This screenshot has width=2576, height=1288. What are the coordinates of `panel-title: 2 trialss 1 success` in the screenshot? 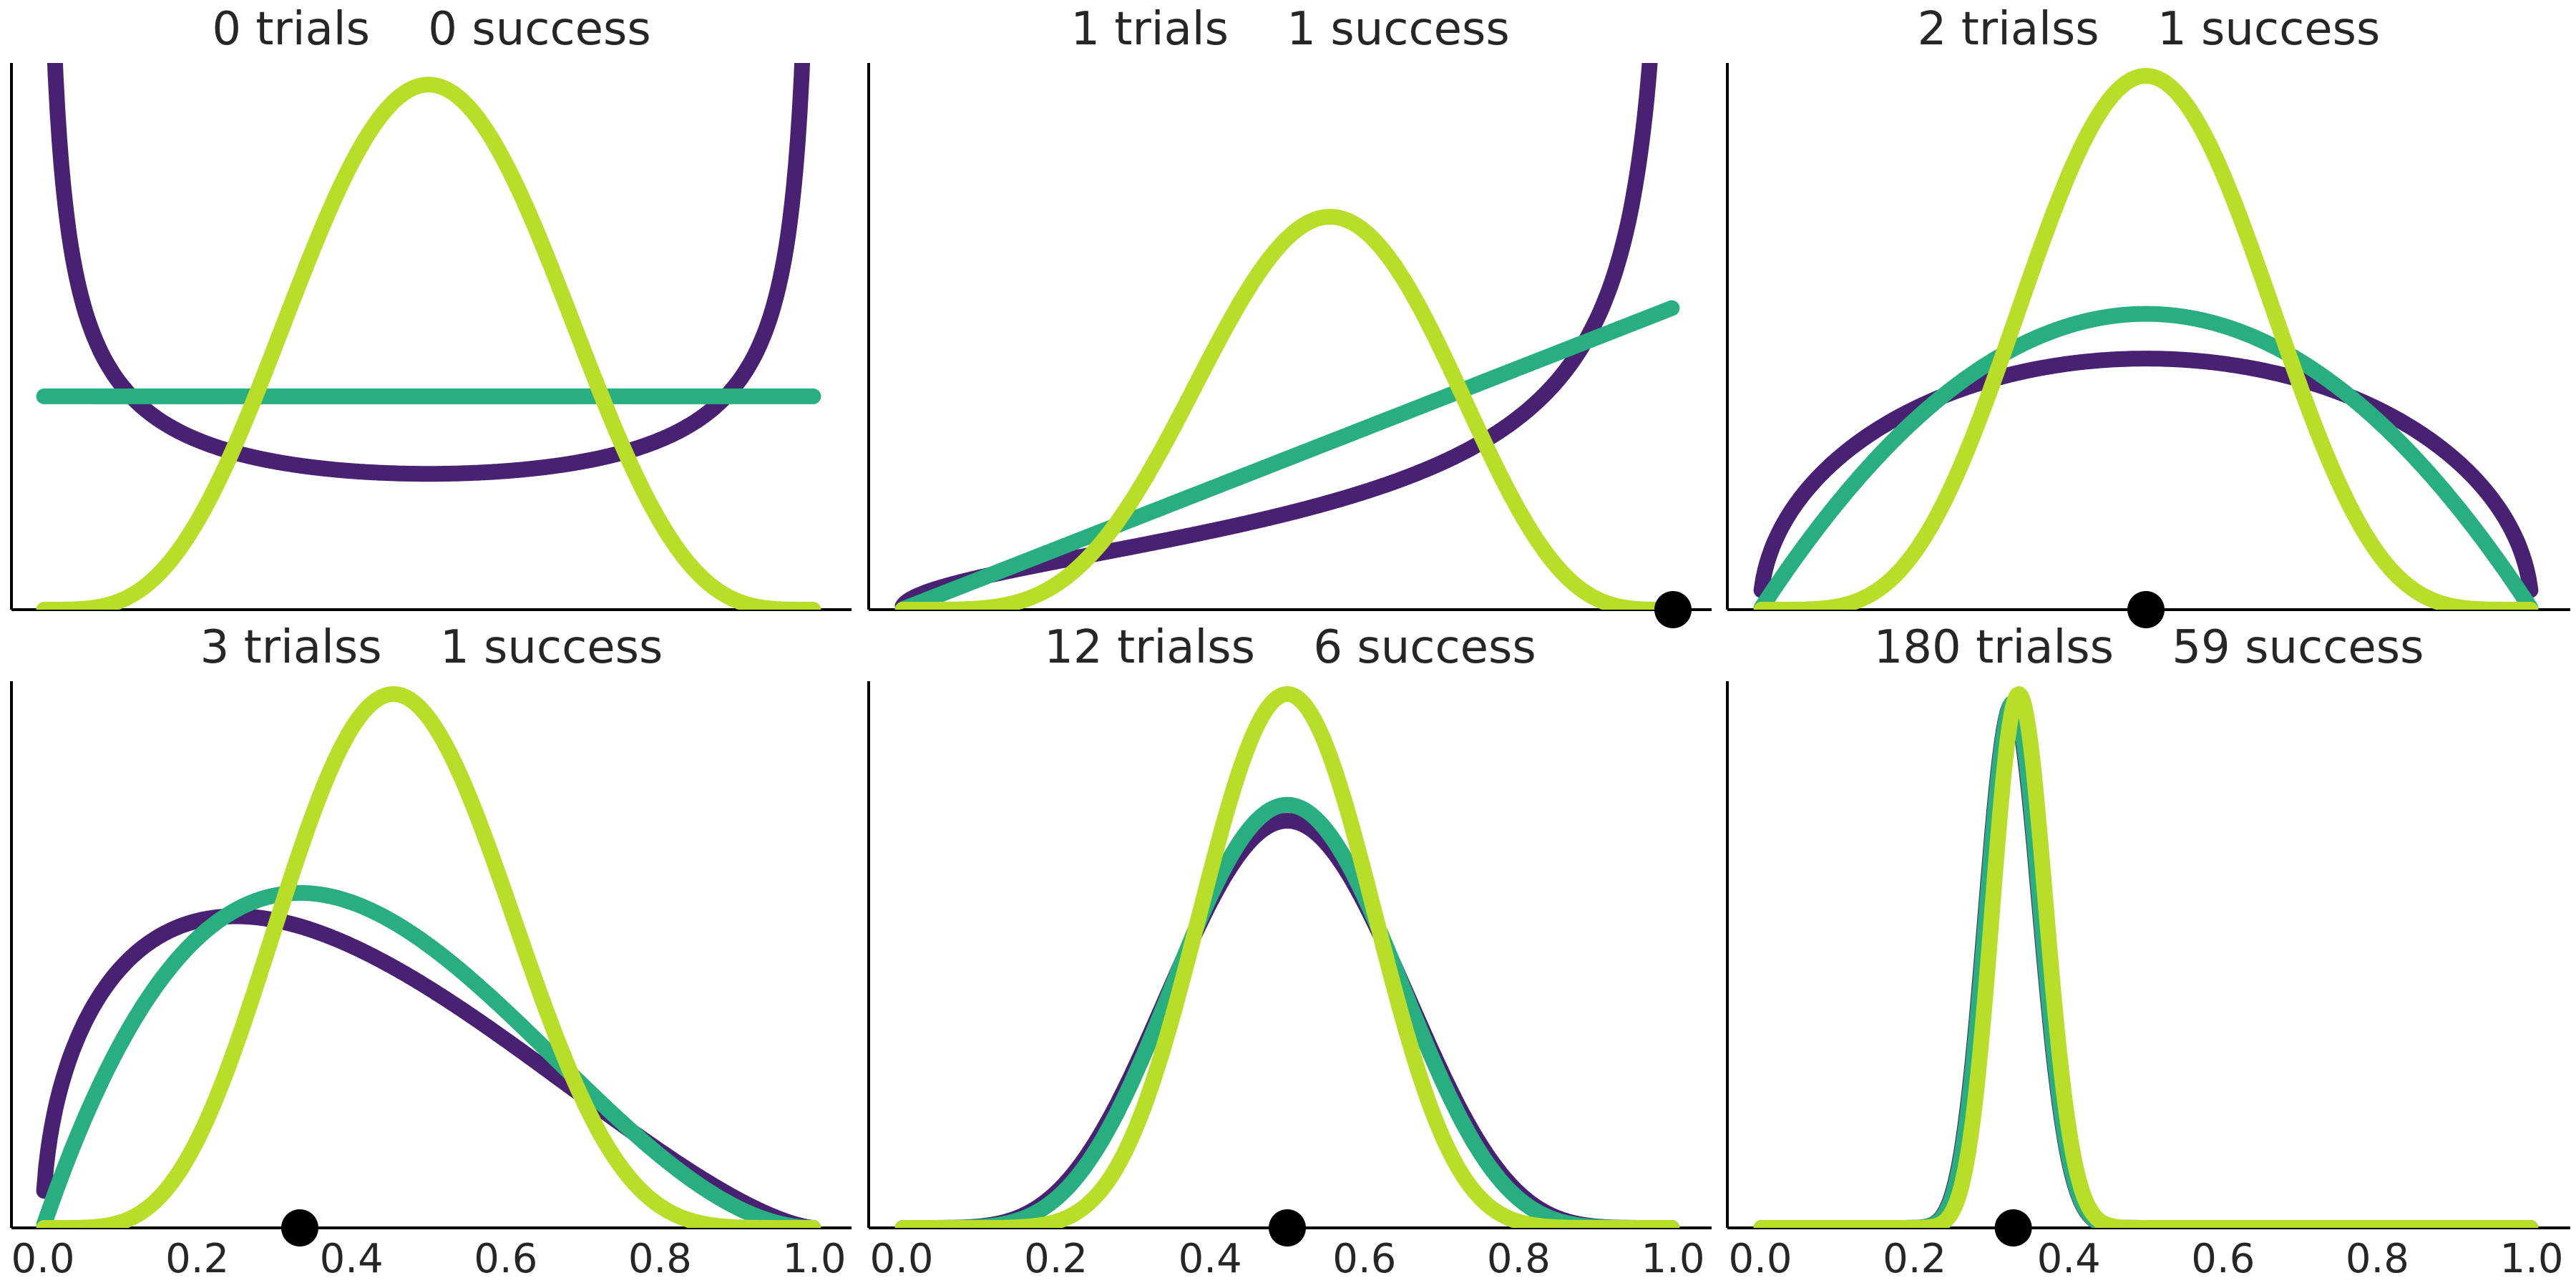 It's located at (2149, 29).